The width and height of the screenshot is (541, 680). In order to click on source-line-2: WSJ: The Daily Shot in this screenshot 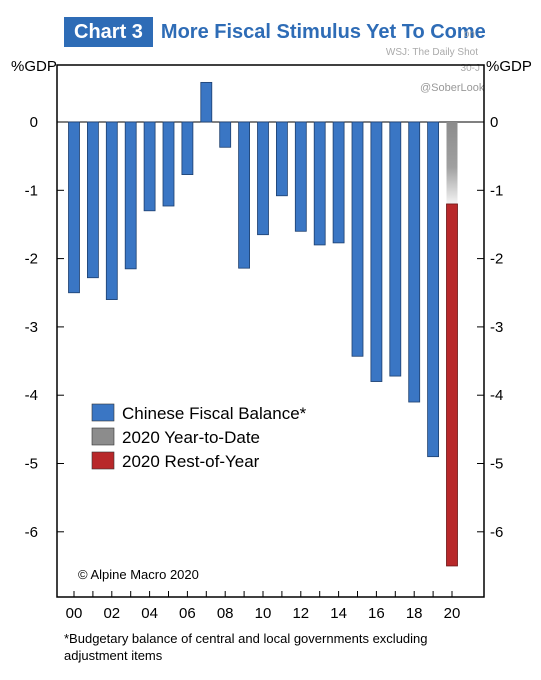, I will do `click(431, 52)`.